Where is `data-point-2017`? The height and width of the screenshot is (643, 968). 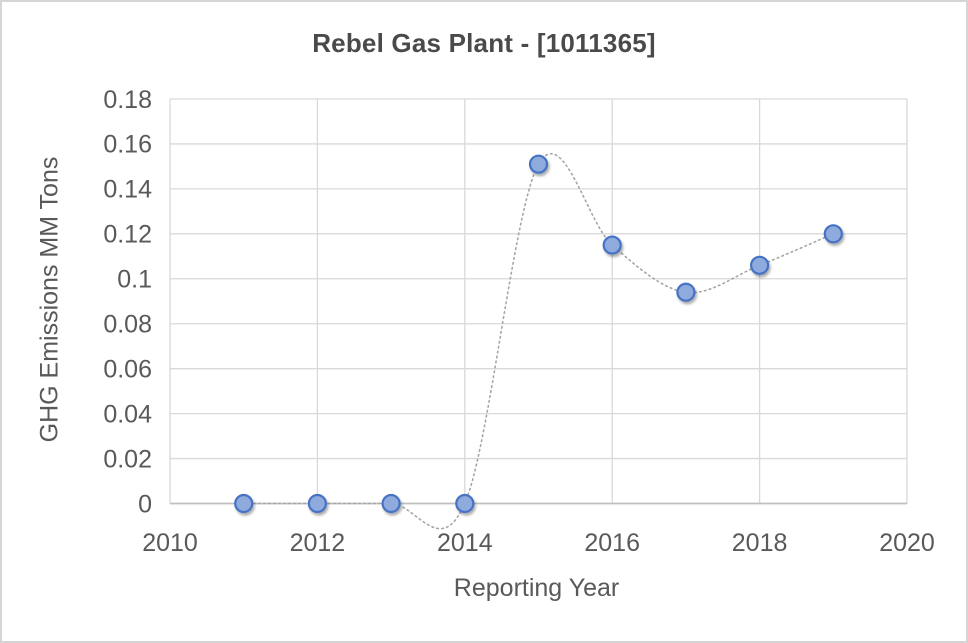
data-point-2017 is located at coordinates (686, 292).